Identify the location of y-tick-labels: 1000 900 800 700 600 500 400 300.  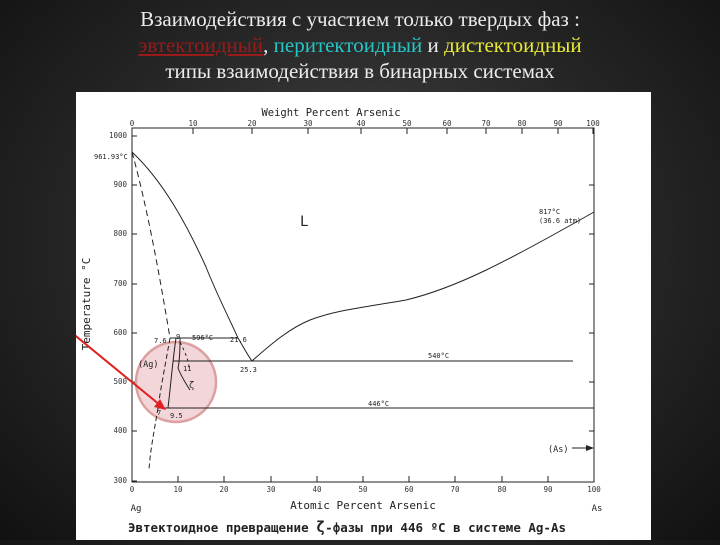
(118, 308).